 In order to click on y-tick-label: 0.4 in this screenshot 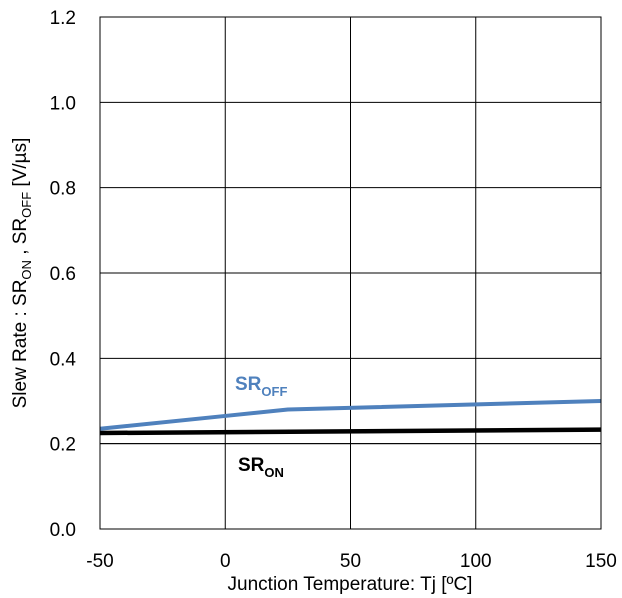, I will do `click(63, 359)`.